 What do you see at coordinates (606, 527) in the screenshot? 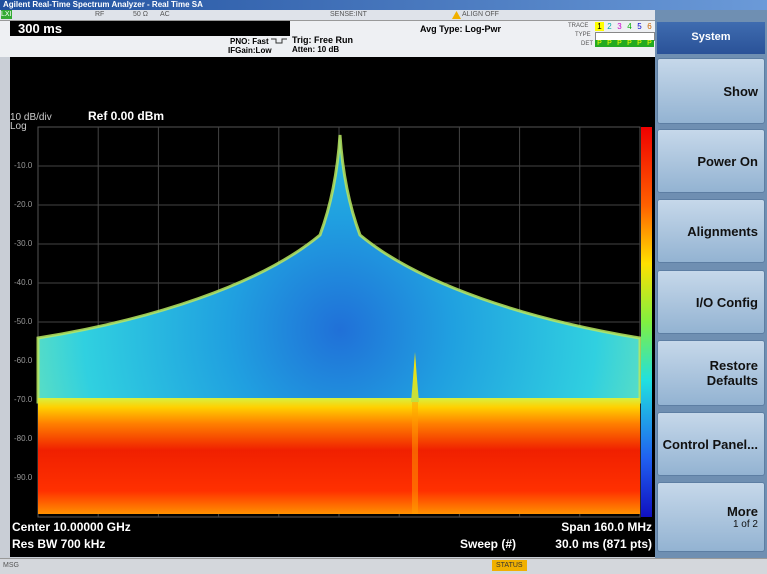
I see `span: Span 160.0 MHz` at bounding box center [606, 527].